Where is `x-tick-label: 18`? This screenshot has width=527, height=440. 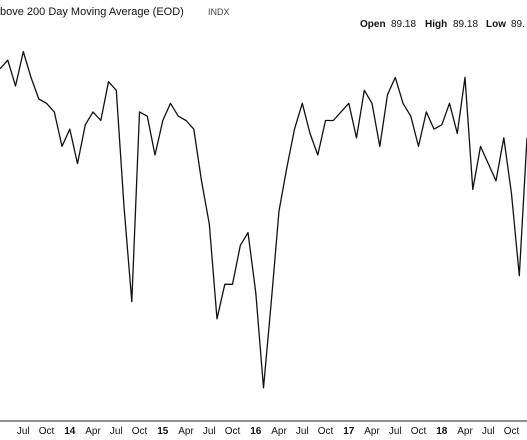 x-tick-label: 18 is located at coordinates (442, 431).